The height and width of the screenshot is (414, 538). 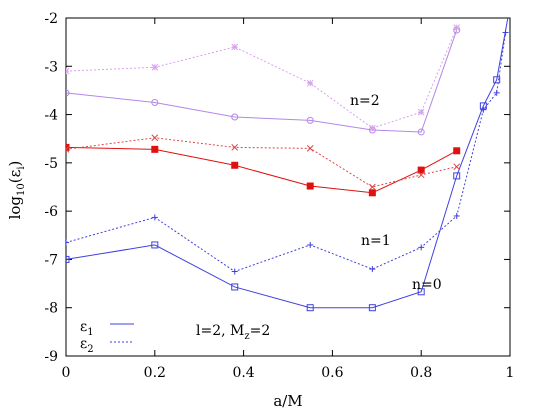 What do you see at coordinates (421, 373) in the screenshot?
I see `x-tick-label: 0.8` at bounding box center [421, 373].